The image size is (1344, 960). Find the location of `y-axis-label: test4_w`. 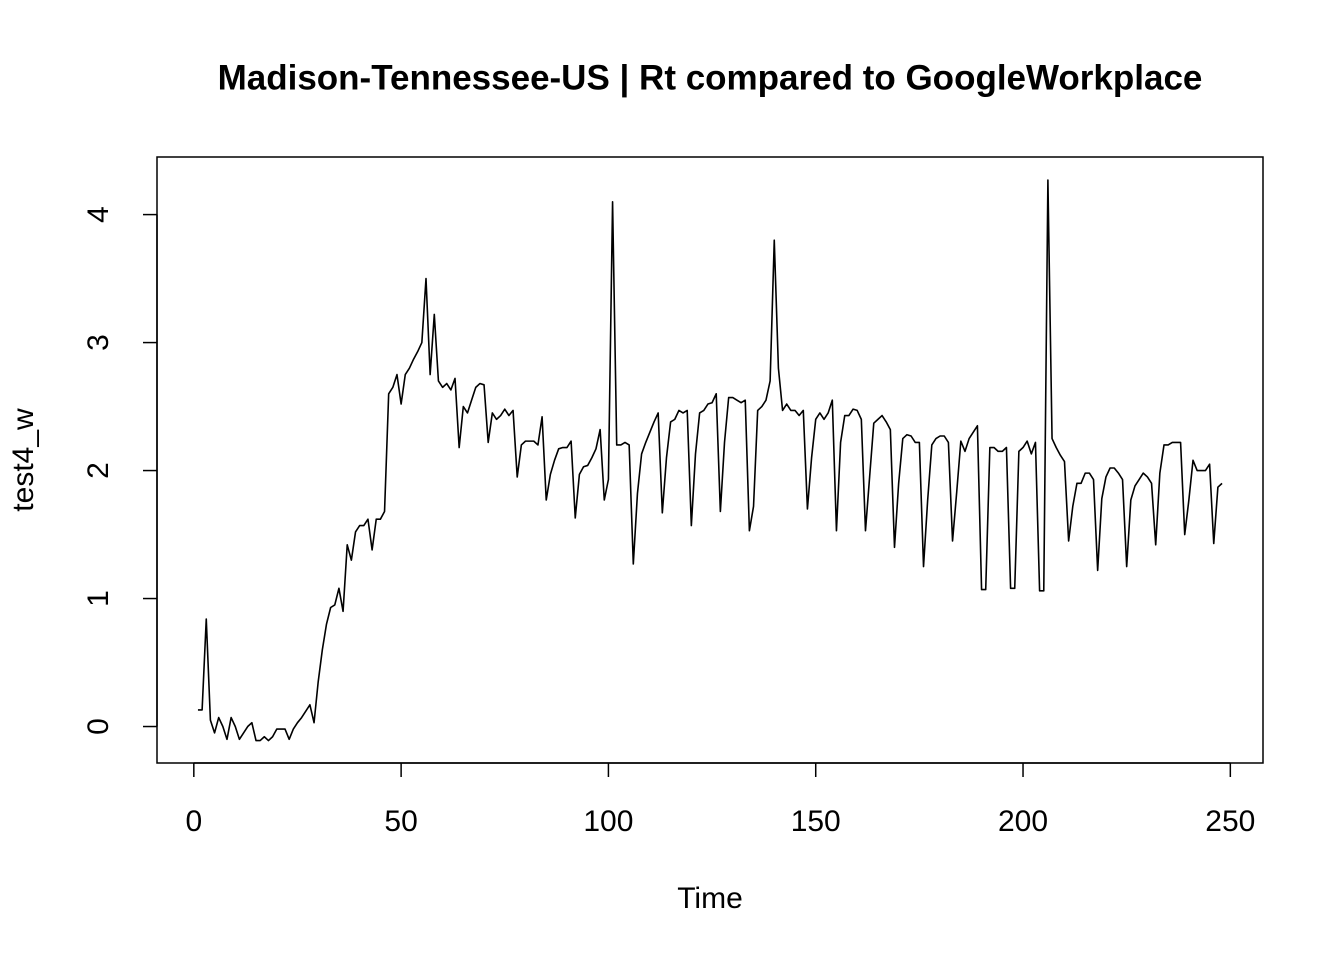

y-axis-label: test4_w is located at coordinates (23, 460).